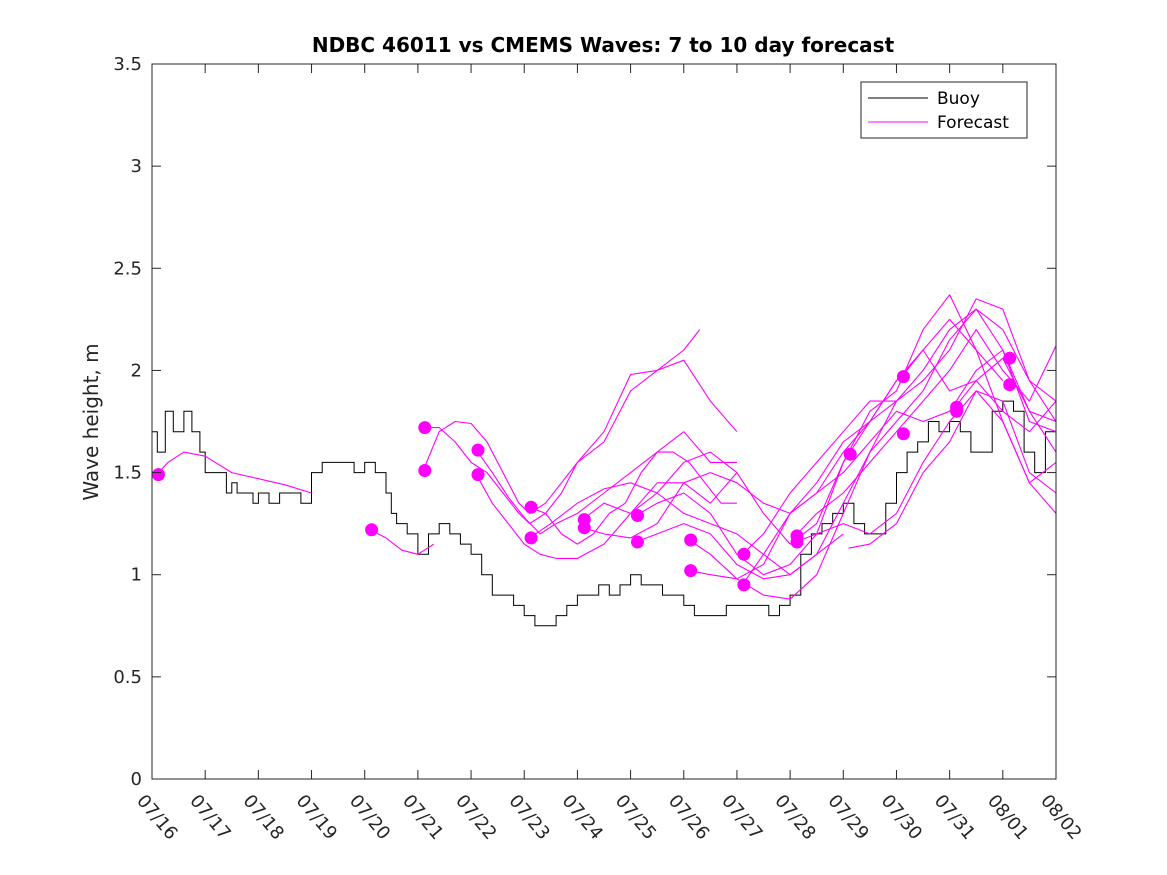  What do you see at coordinates (1007, 817) in the screenshot?
I see `x-tick-label-16: 08/01` at bounding box center [1007, 817].